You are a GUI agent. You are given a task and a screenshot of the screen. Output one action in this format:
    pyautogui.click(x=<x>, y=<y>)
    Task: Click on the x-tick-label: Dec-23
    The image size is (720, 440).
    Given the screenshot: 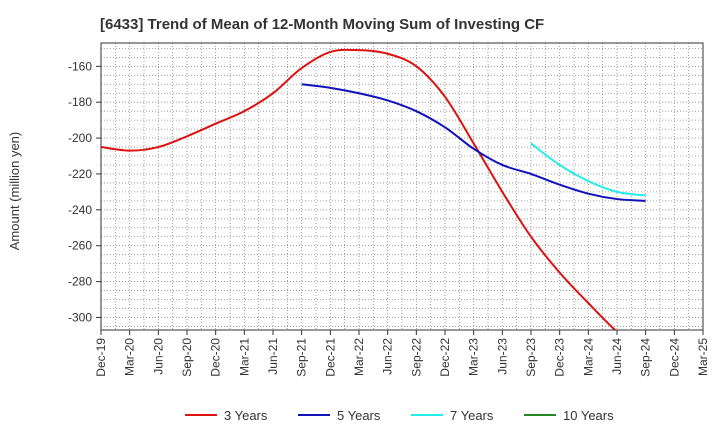 What is the action you would take?
    pyautogui.click(x=560, y=357)
    